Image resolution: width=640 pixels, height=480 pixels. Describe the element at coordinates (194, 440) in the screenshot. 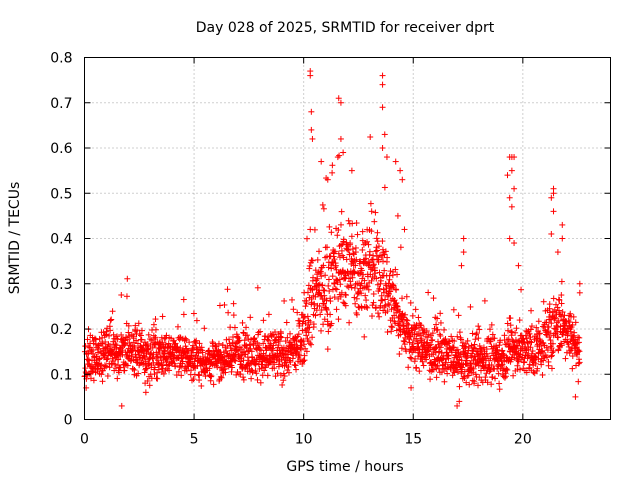

I see `x-tick-label: 5` at that location.